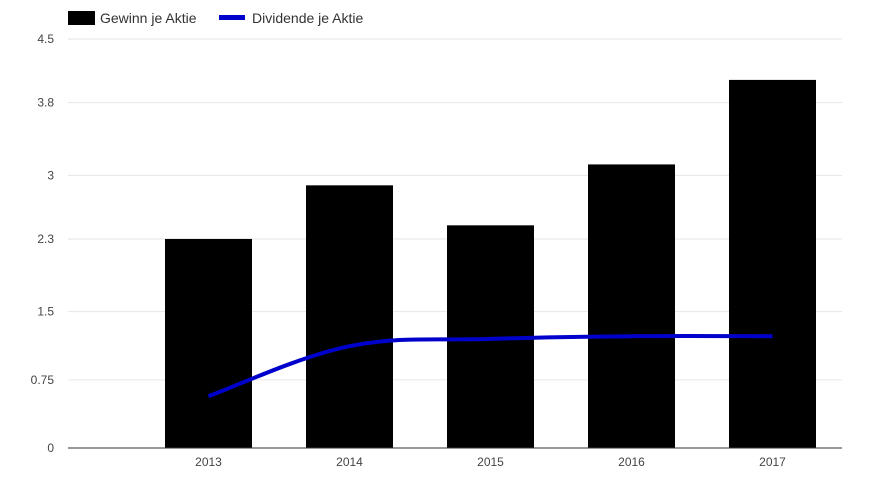 The height and width of the screenshot is (479, 872). I want to click on bar-2014, so click(349, 316).